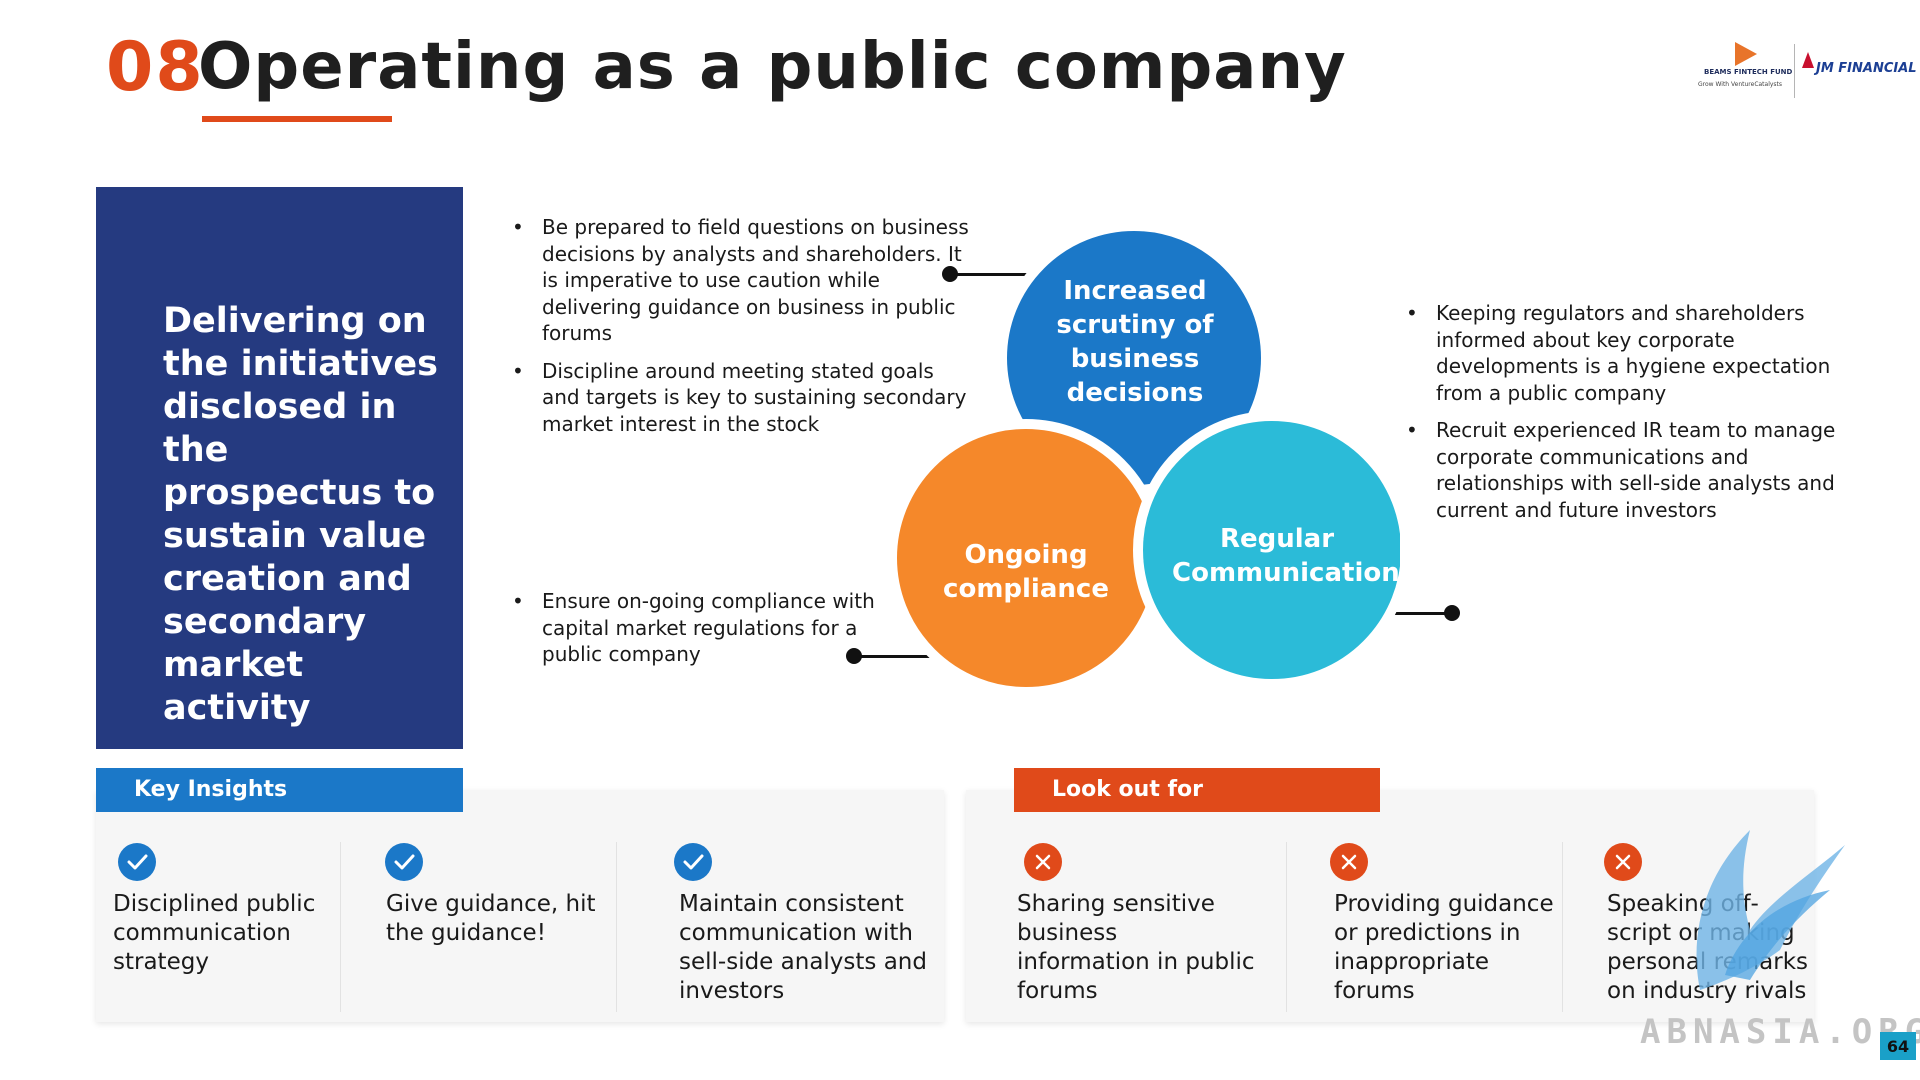 This screenshot has width=1920, height=1080. Describe the element at coordinates (1794, 71) in the screenshot. I see `logo-divider` at that location.